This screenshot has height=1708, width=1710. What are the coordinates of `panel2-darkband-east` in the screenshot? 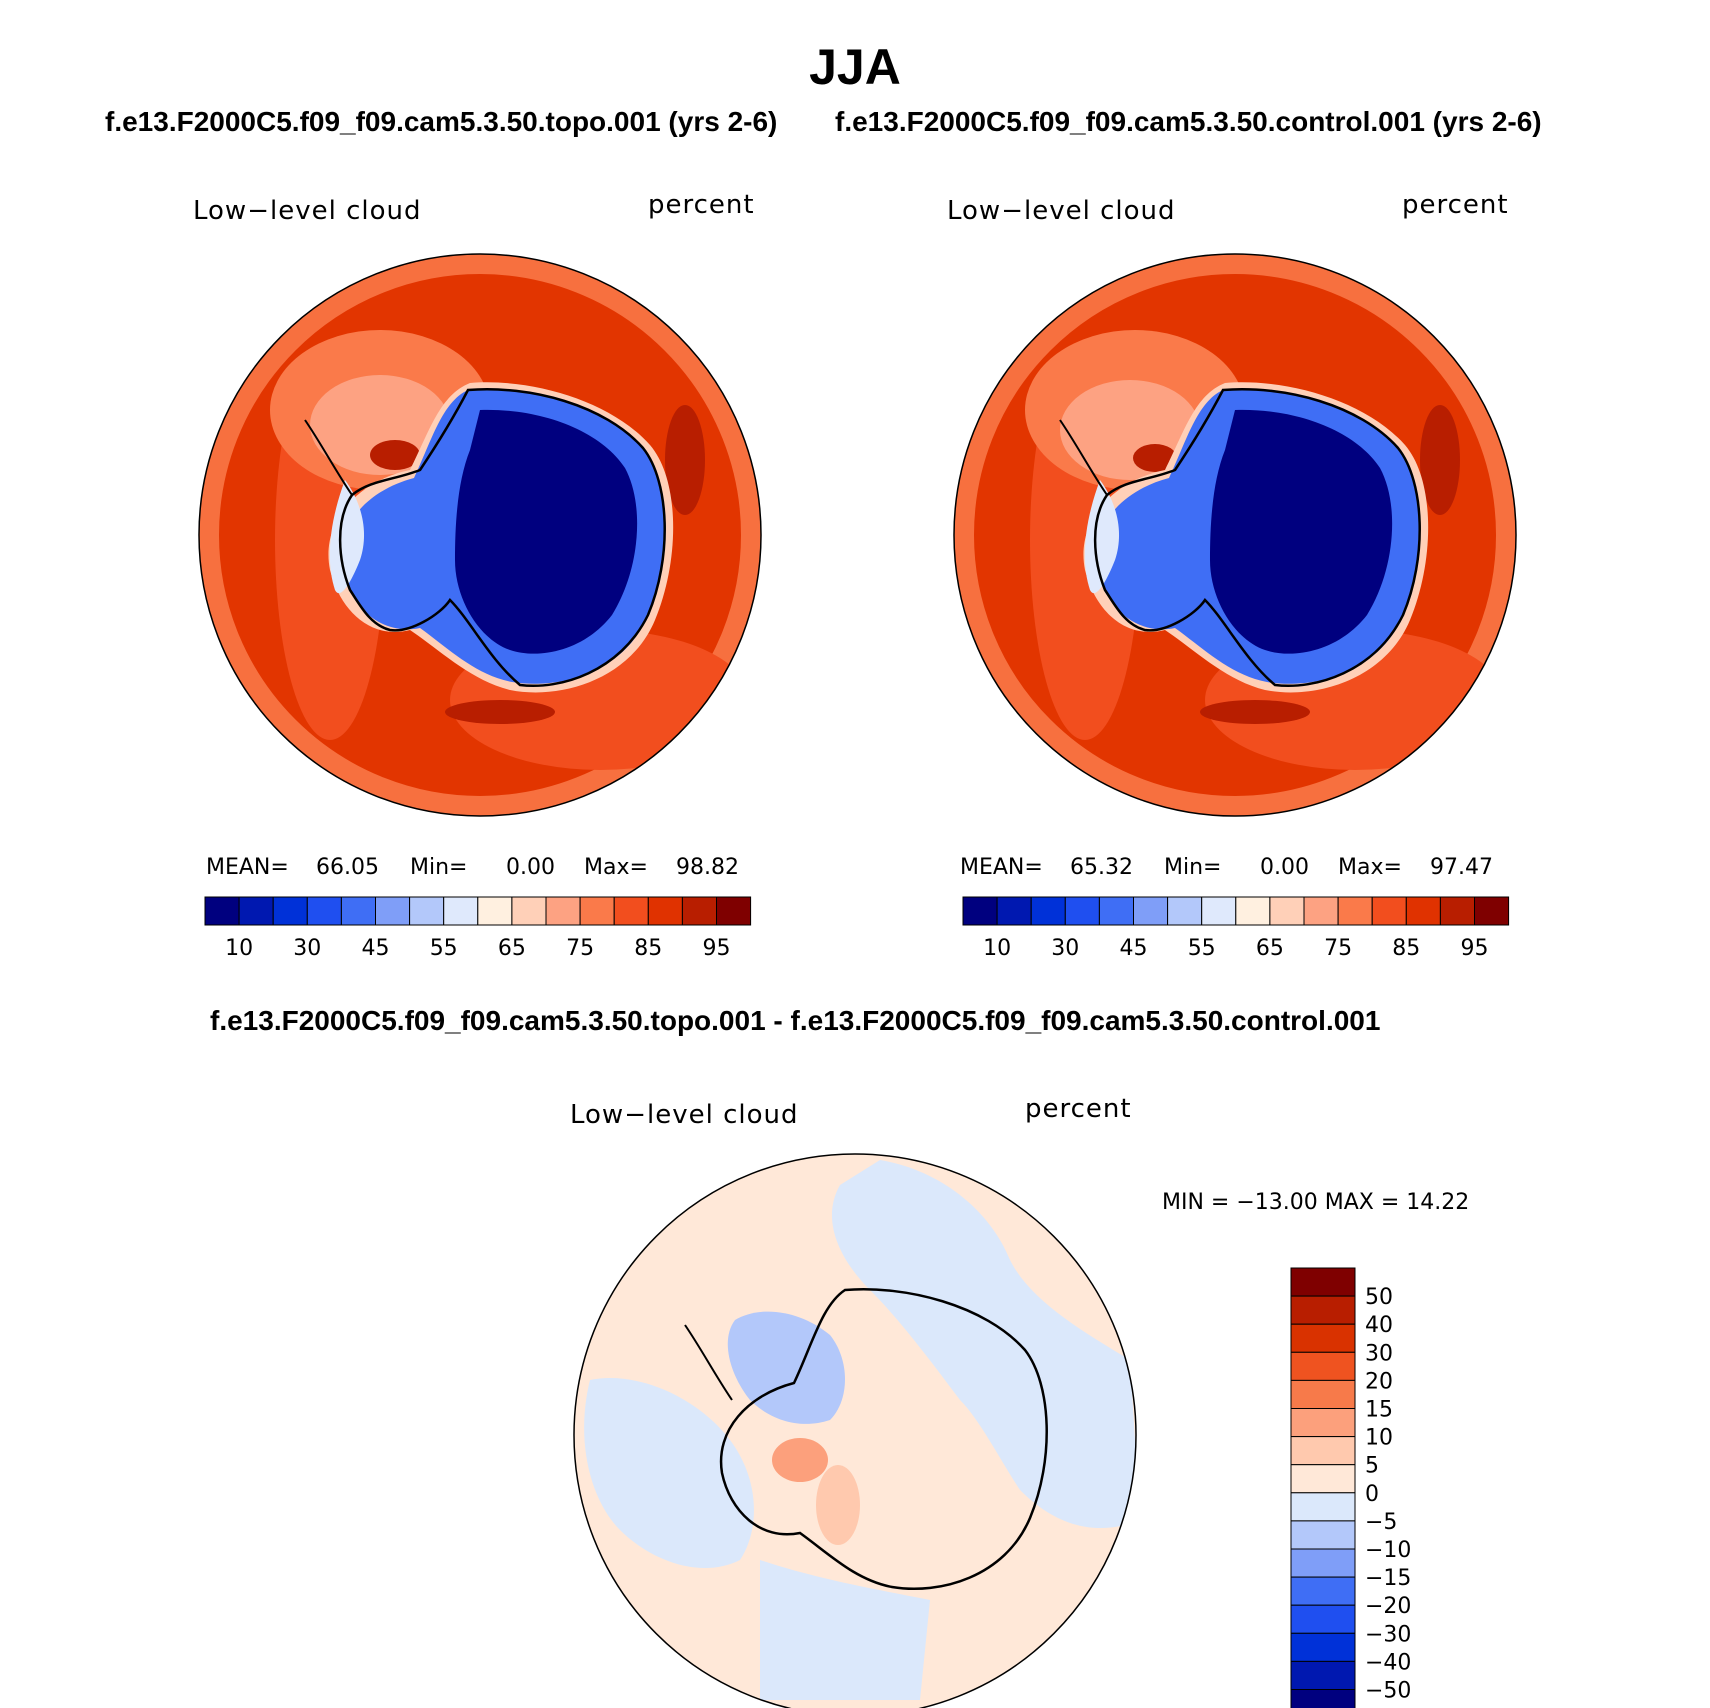 It's located at (1440, 460).